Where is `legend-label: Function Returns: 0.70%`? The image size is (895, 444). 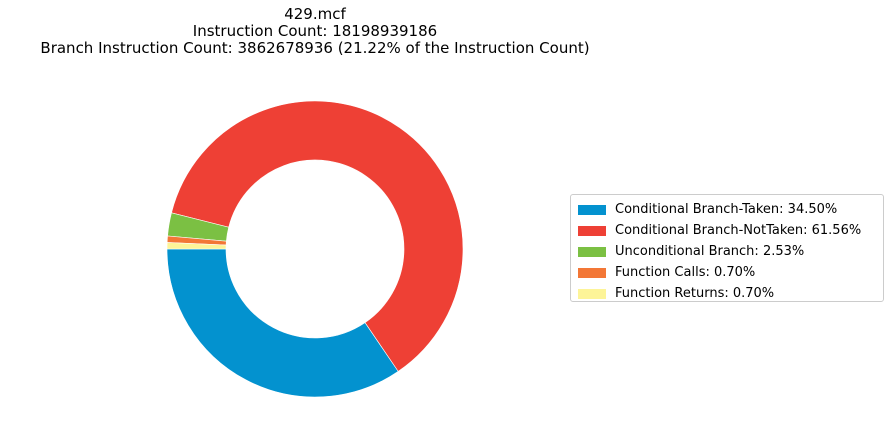 legend-label: Function Returns: 0.70% is located at coordinates (695, 293).